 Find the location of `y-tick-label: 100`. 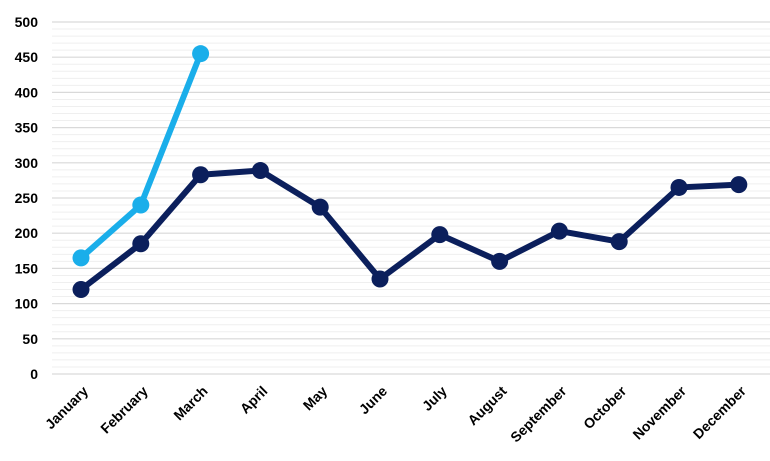

y-tick-label: 100 is located at coordinates (27, 304).